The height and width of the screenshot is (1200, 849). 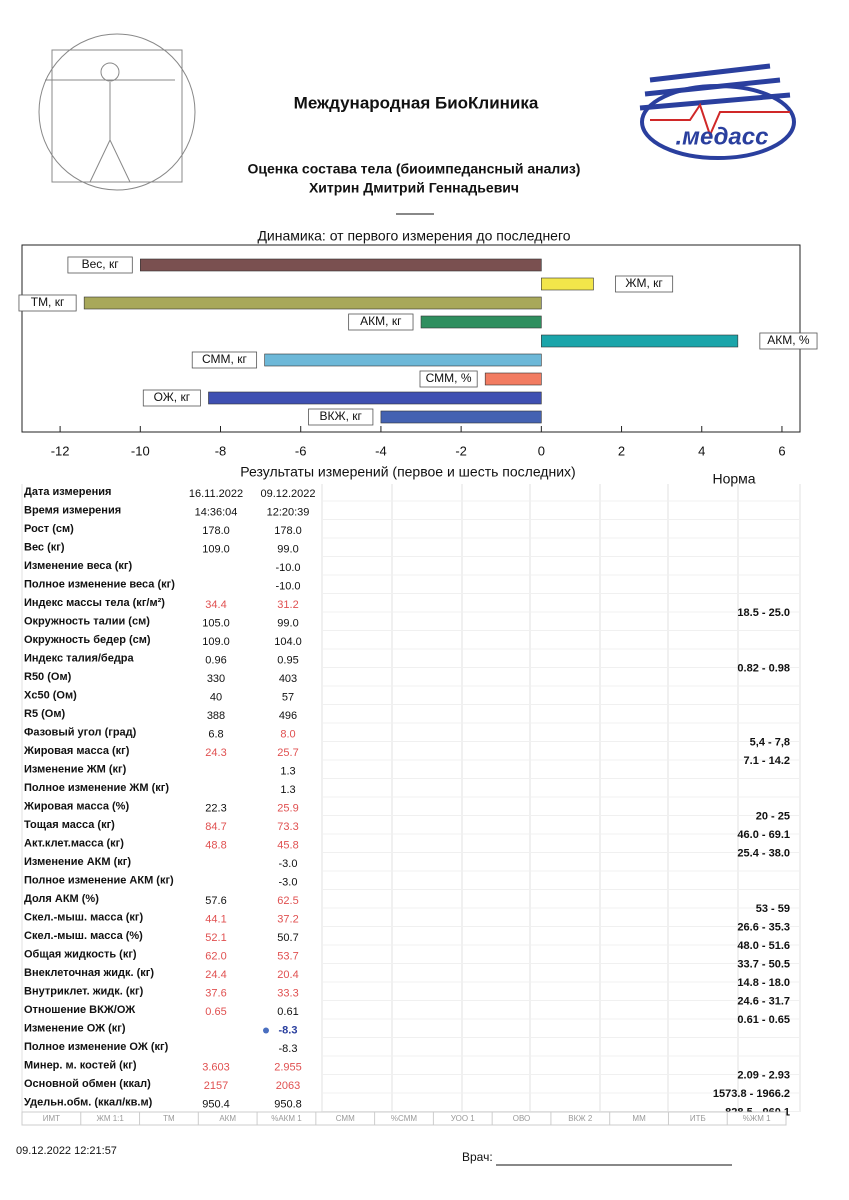 What do you see at coordinates (215, 660) in the screenshot?
I see `cell-value: 0.96` at bounding box center [215, 660].